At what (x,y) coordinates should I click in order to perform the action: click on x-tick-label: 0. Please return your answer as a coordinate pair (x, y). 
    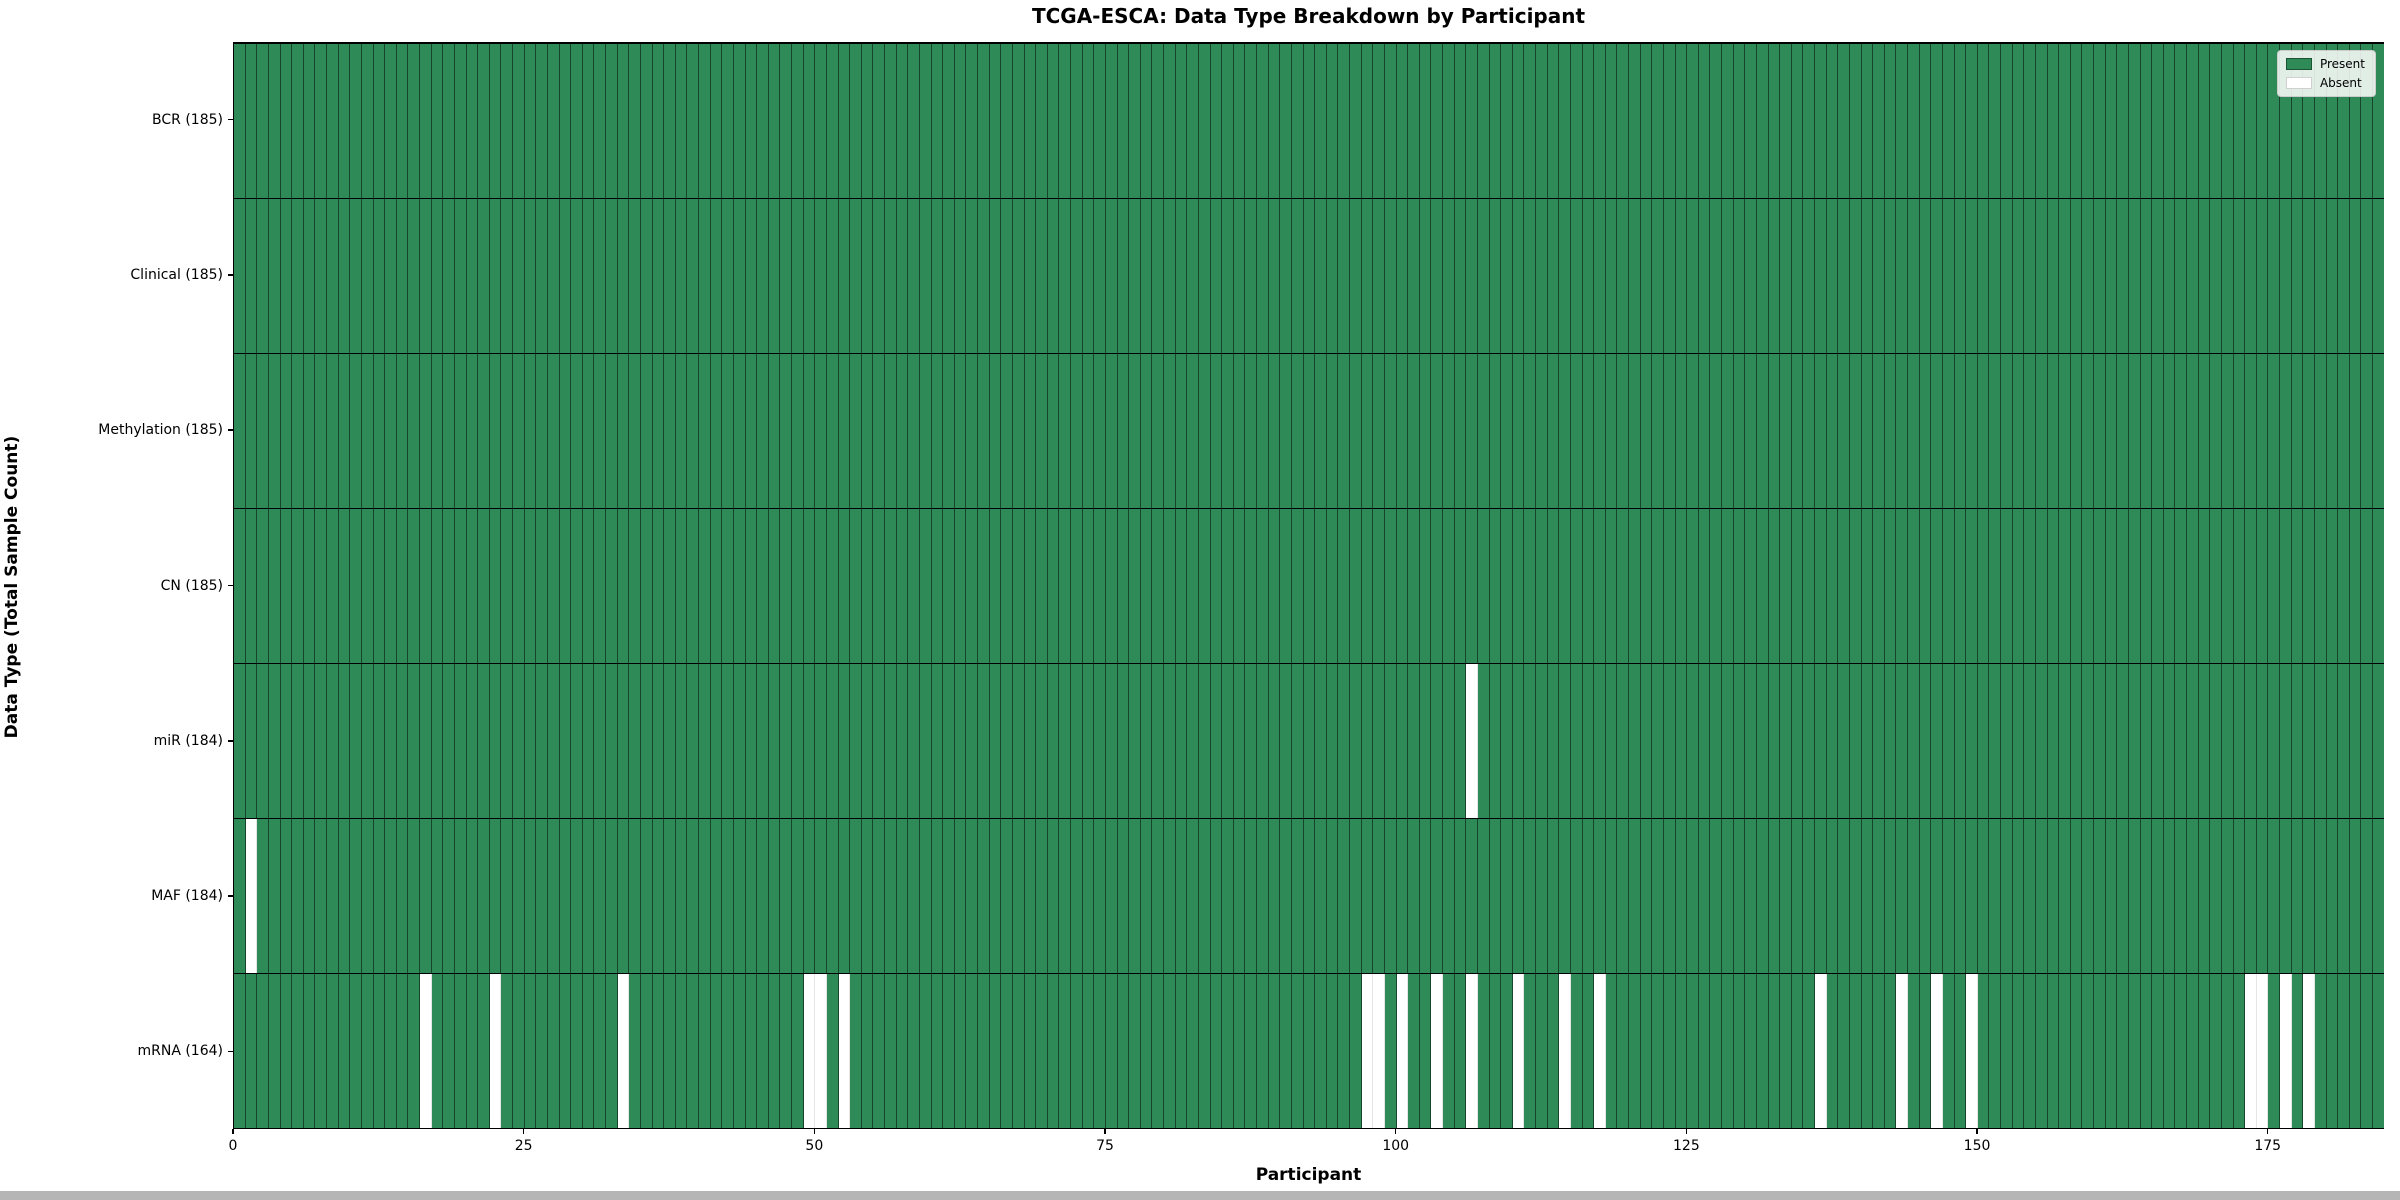
    Looking at the image, I should click on (233, 1146).